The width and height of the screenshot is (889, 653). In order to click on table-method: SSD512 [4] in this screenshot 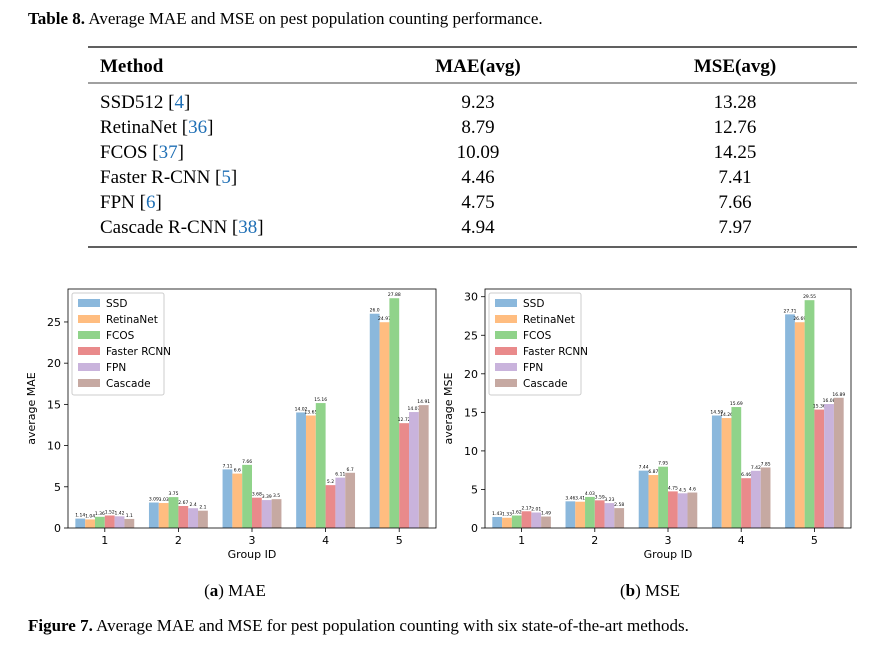, I will do `click(145, 102)`.